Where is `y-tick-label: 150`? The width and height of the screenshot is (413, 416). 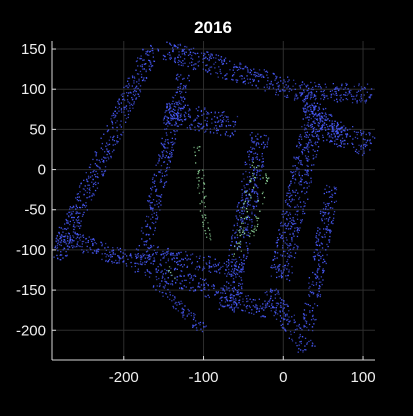 y-tick-label: 150 is located at coordinates (33, 49).